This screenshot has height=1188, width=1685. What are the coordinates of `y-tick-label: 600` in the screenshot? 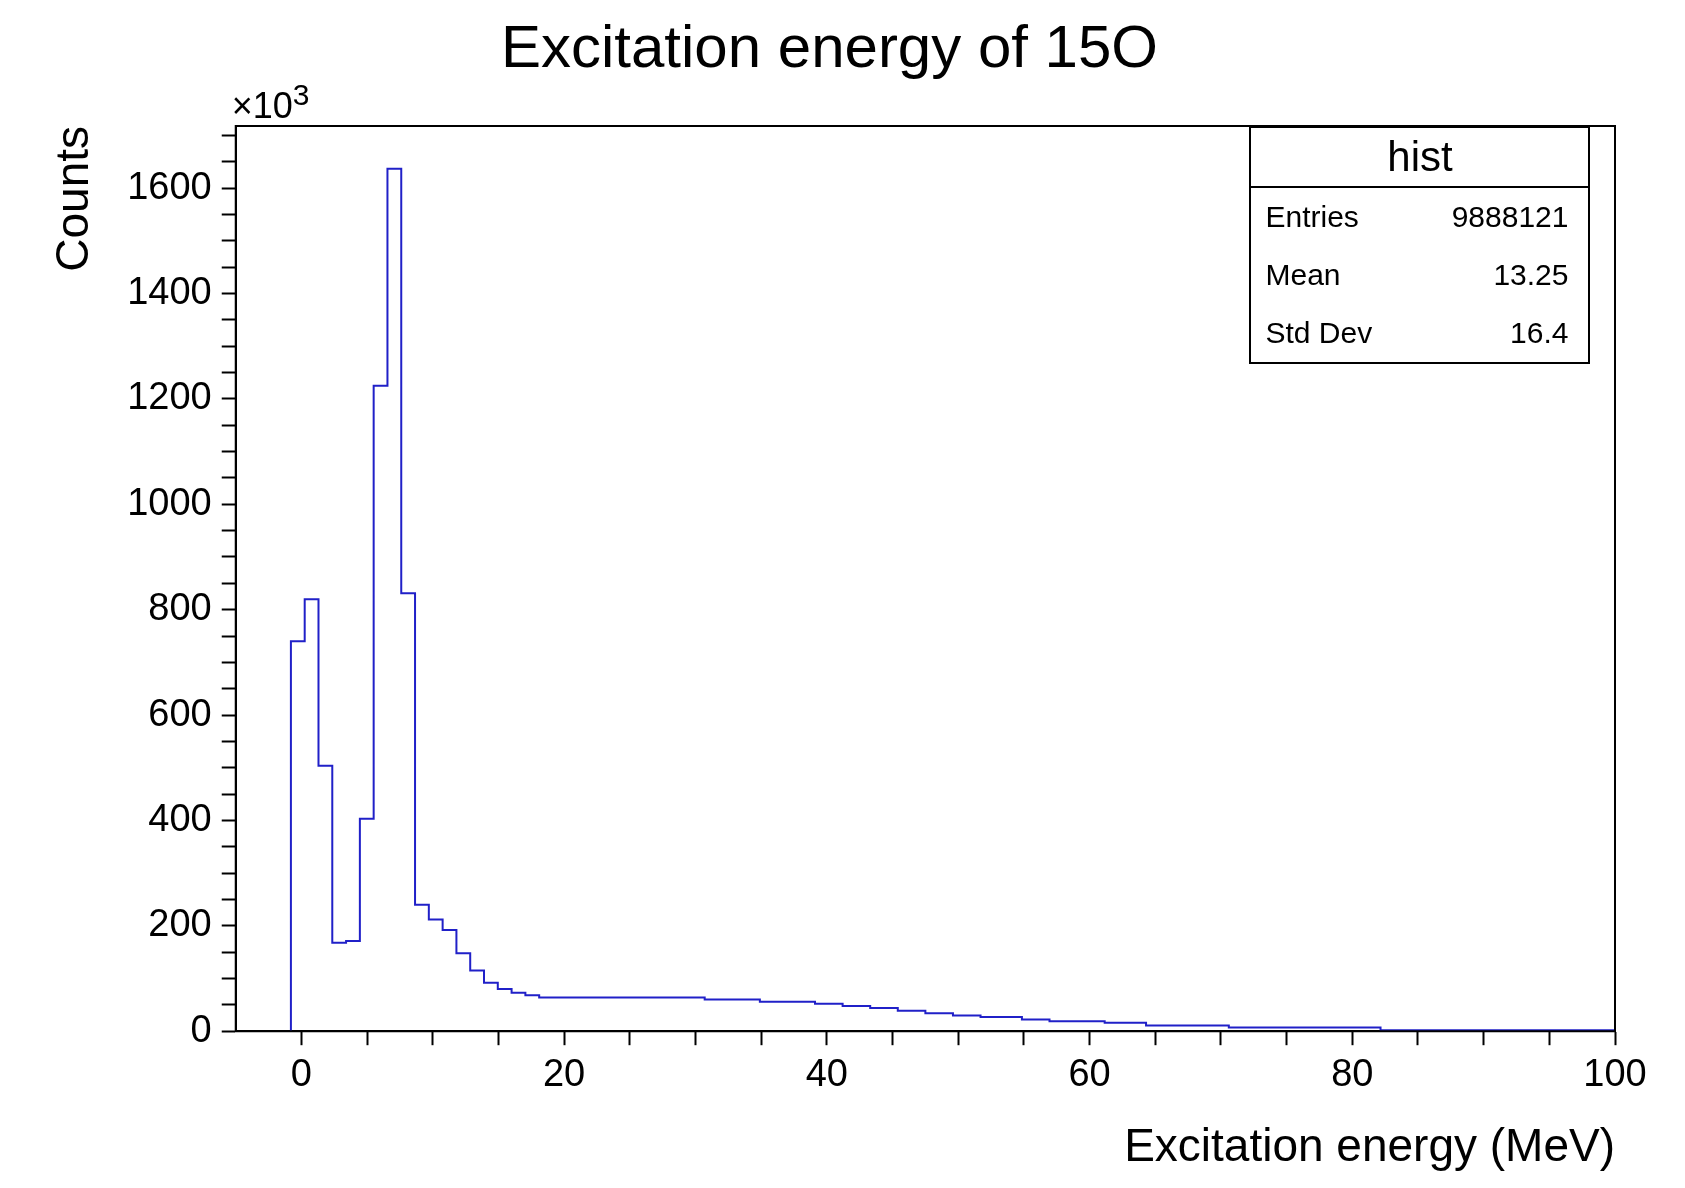 It's located at (180, 712).